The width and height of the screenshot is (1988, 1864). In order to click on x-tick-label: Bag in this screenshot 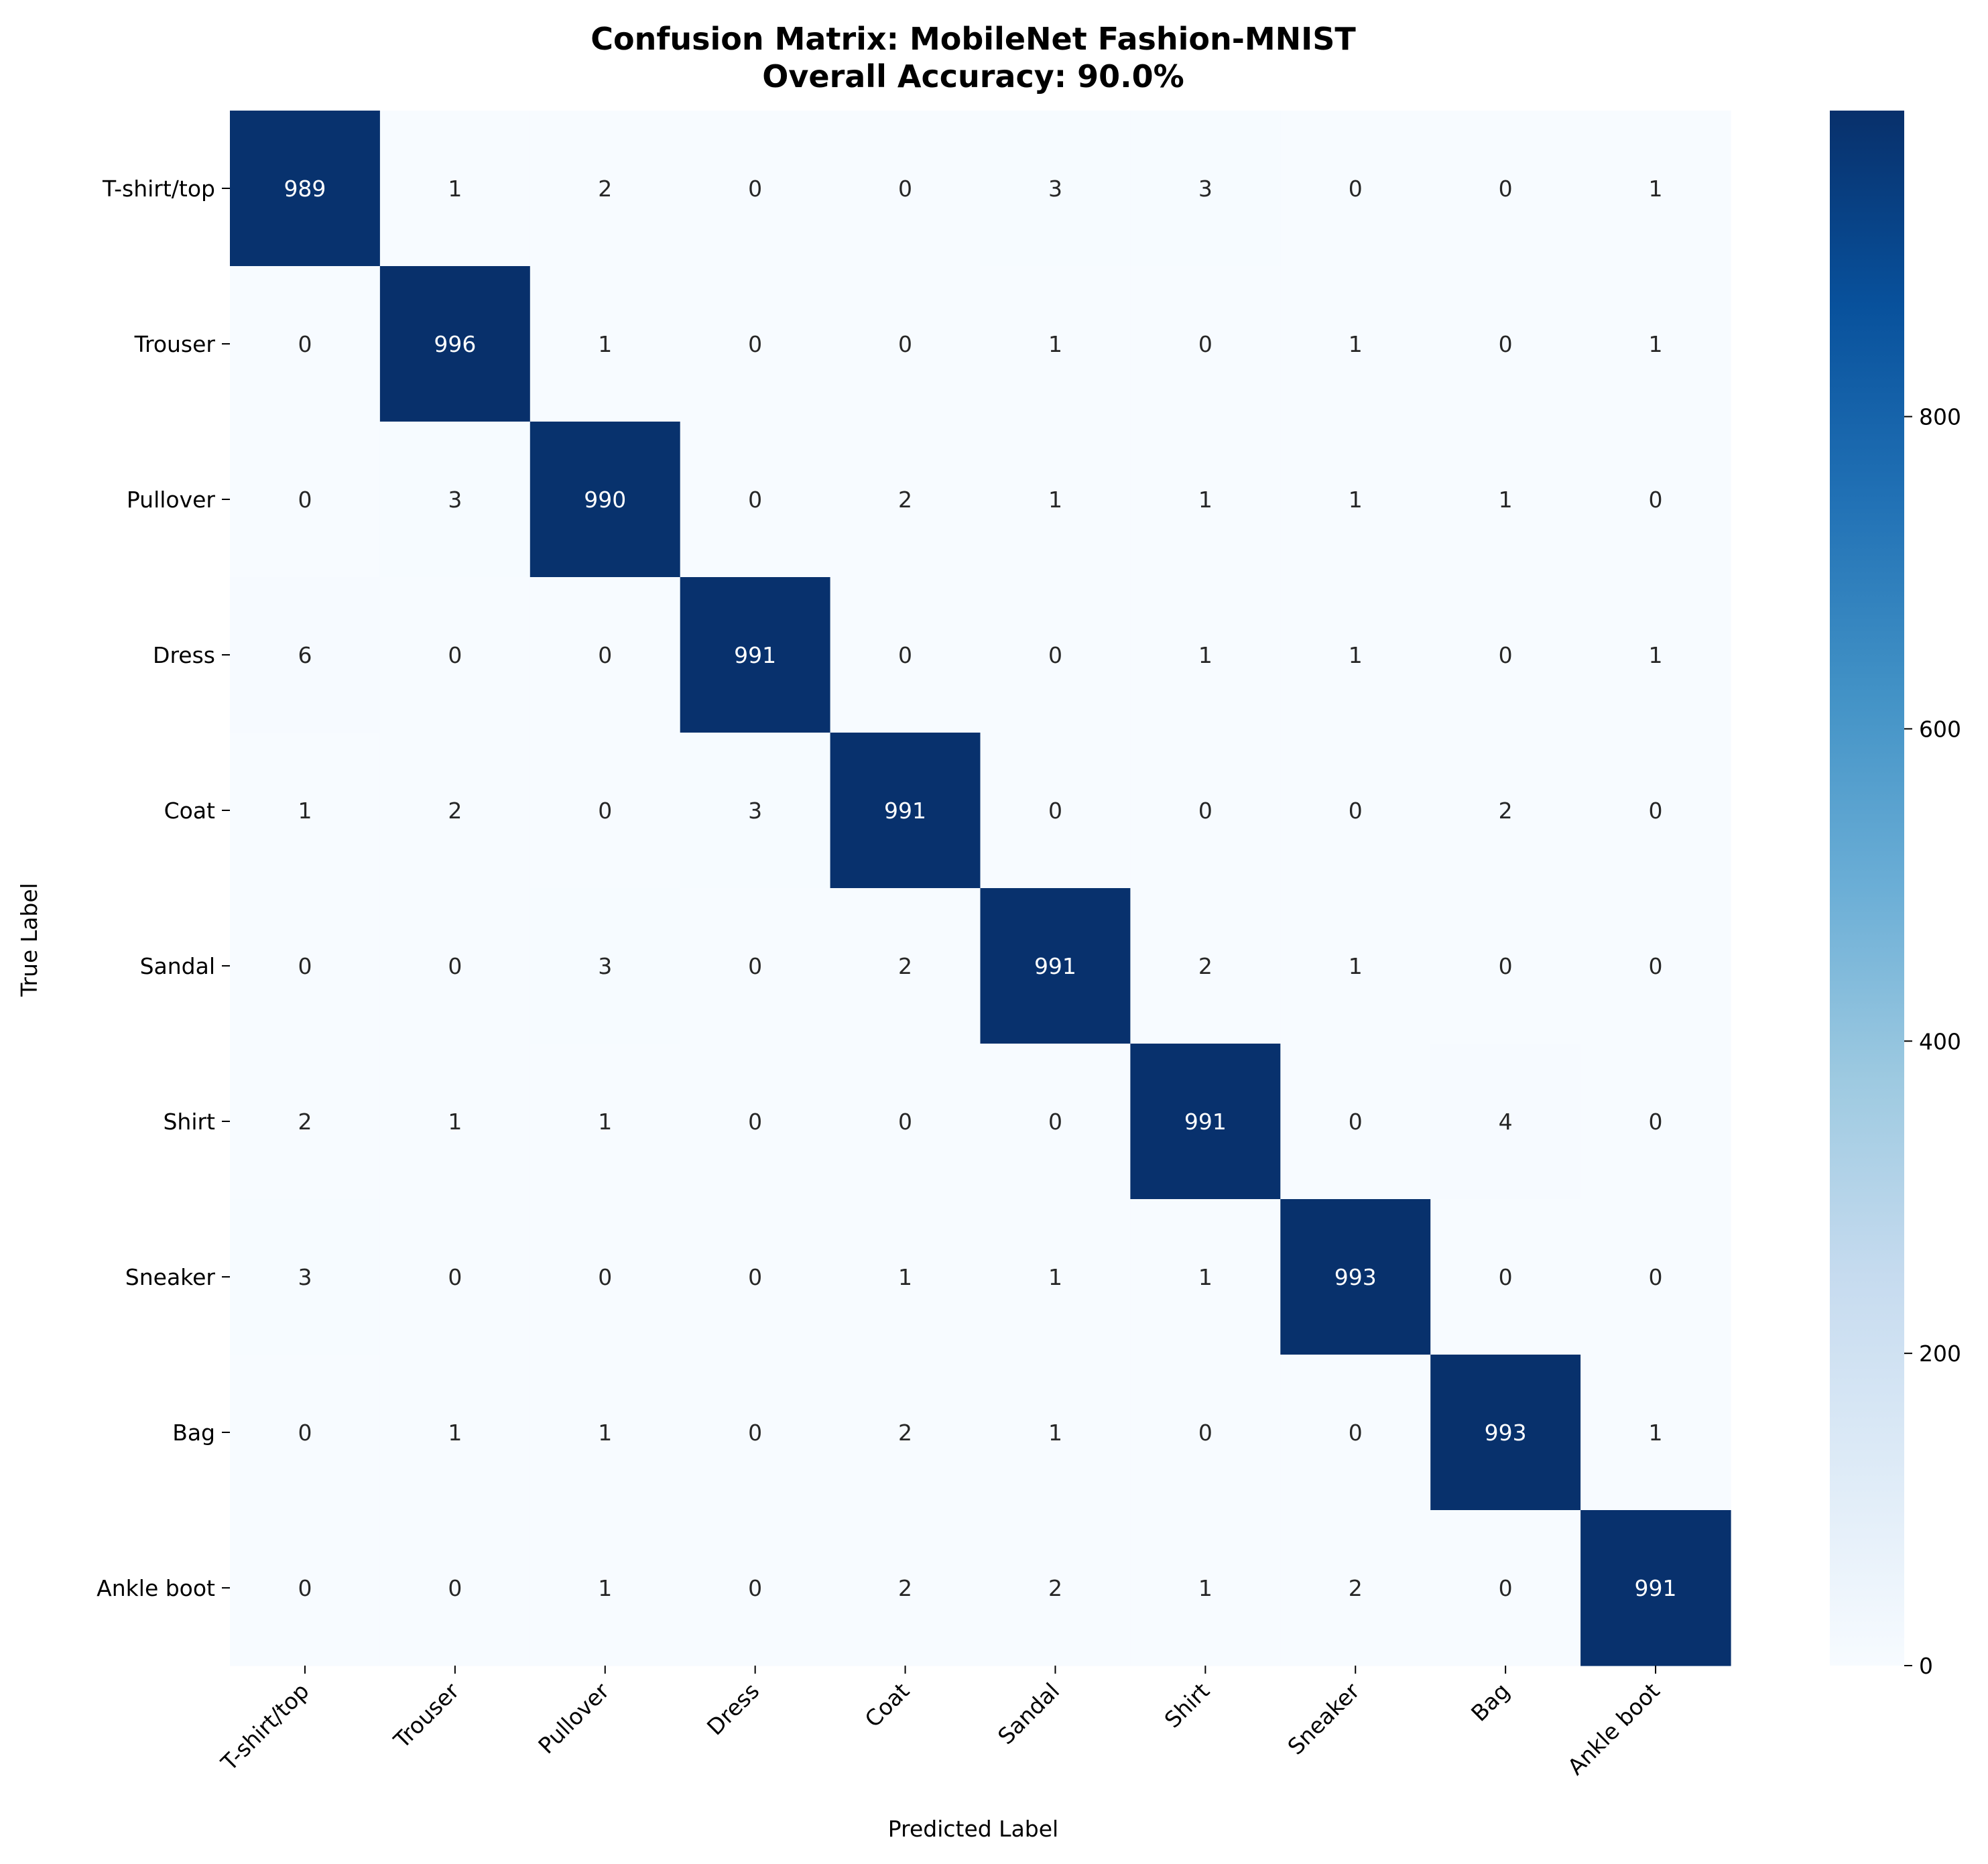, I will do `click(1490, 1702)`.